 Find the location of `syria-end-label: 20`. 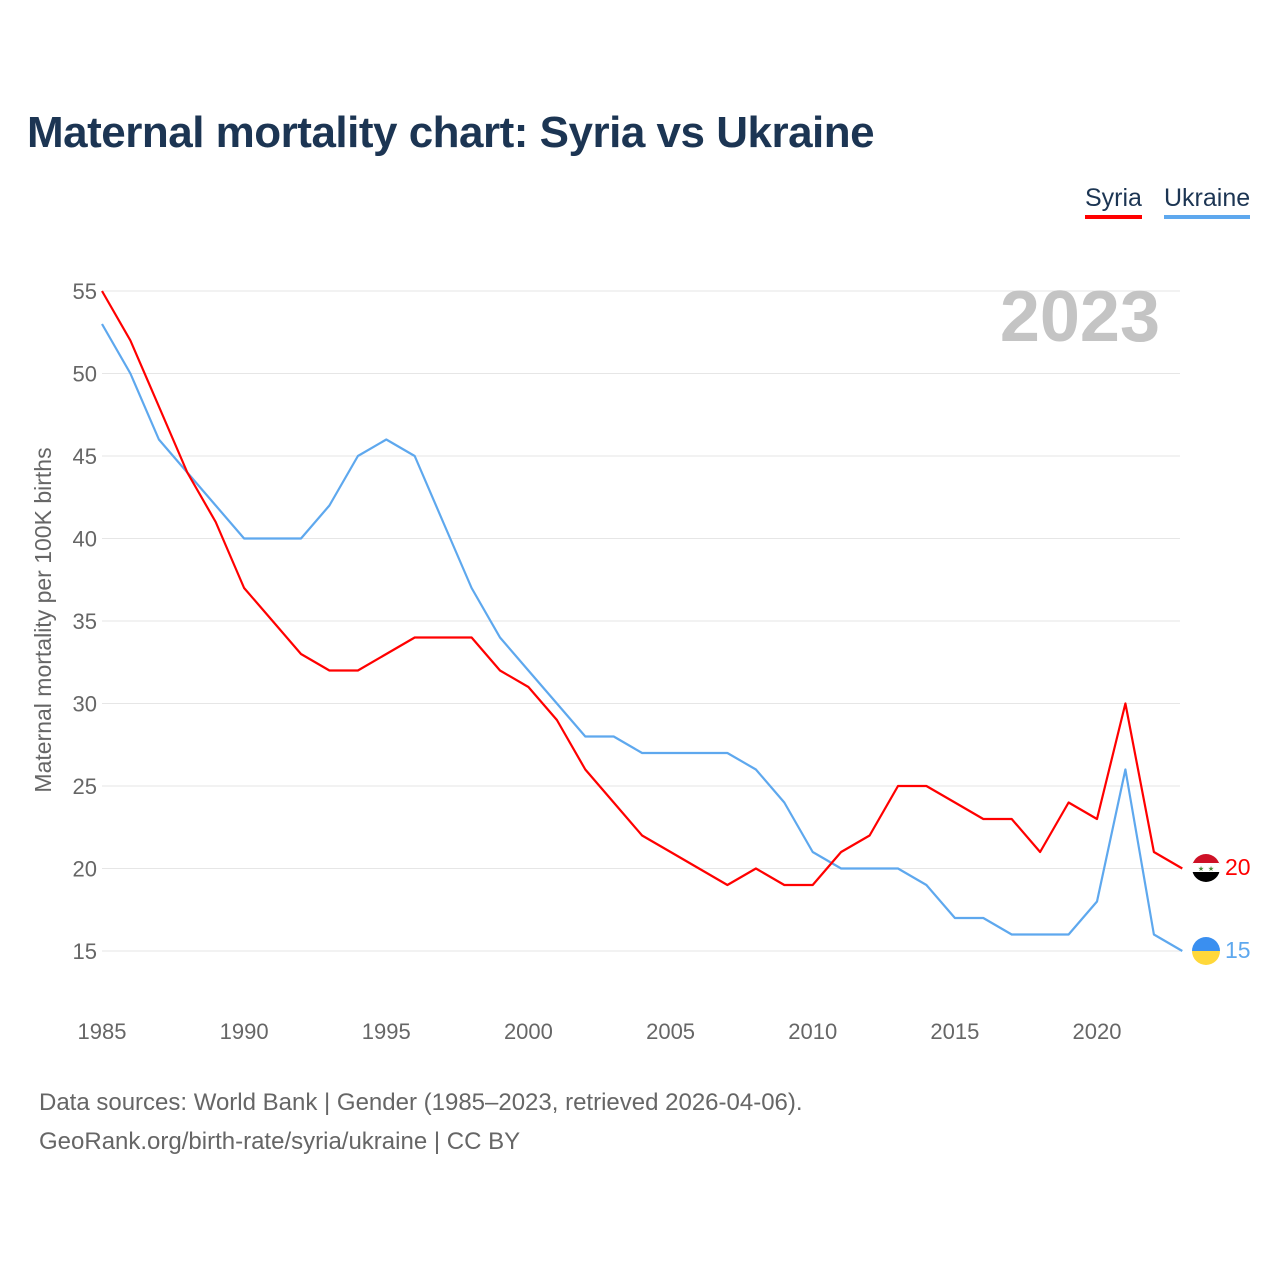

syria-end-label: 20 is located at coordinates (1238, 867).